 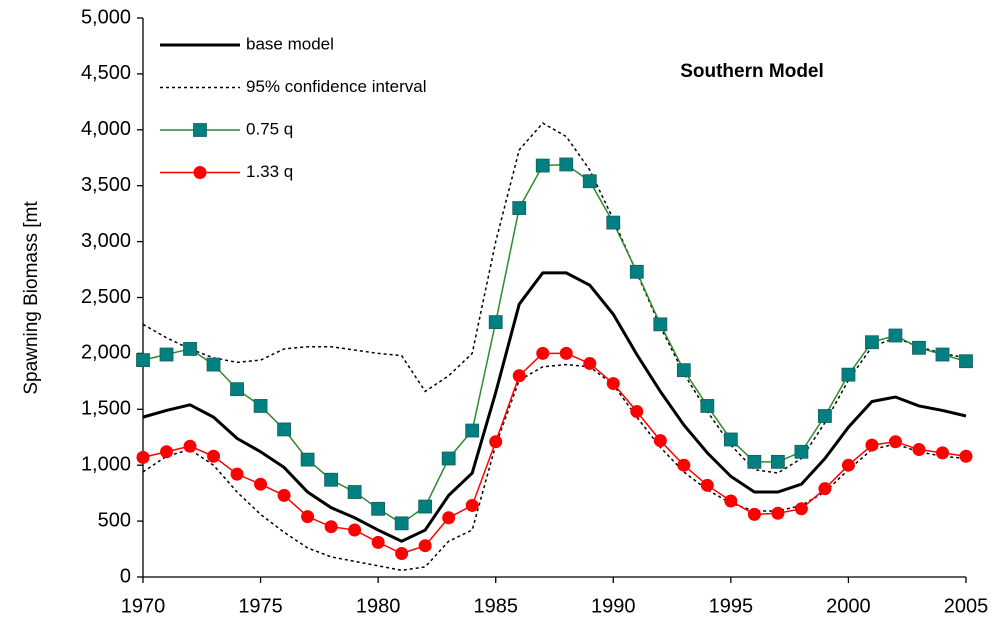 What do you see at coordinates (752, 71) in the screenshot?
I see `chart-title: Southern Model` at bounding box center [752, 71].